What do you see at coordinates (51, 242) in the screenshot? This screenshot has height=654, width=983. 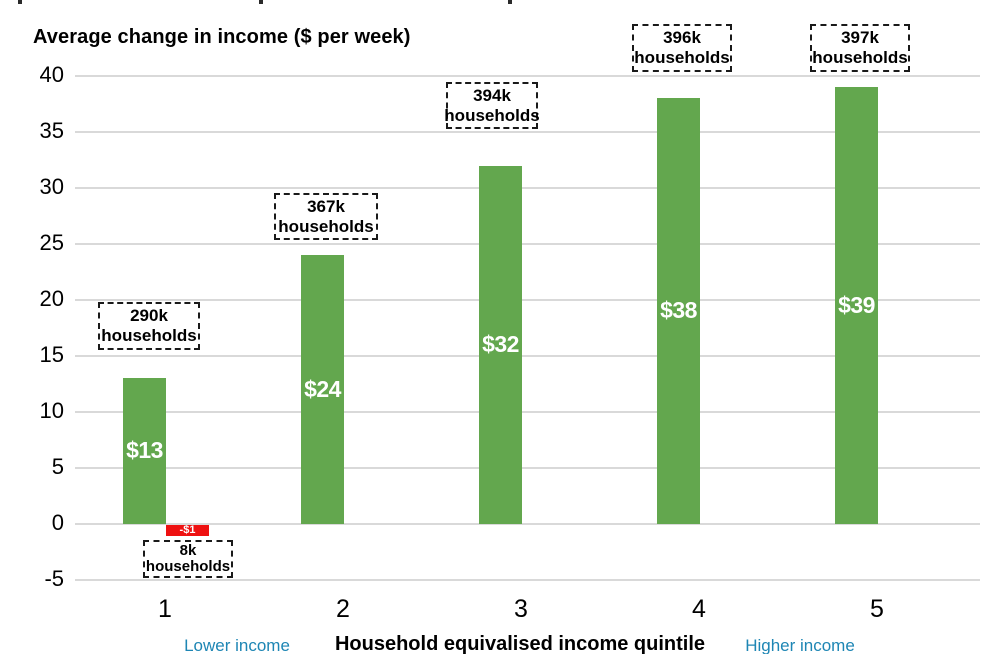 I see `y-axis-tick-label: 25` at bounding box center [51, 242].